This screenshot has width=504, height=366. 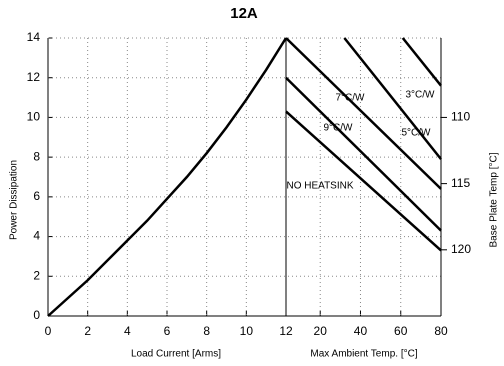 What do you see at coordinates (244, 13) in the screenshot?
I see `chart-title: 12A` at bounding box center [244, 13].